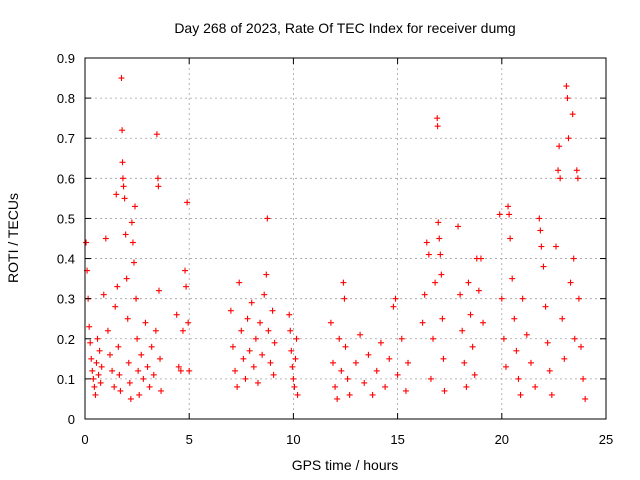 The height and width of the screenshot is (480, 640). What do you see at coordinates (345, 465) in the screenshot?
I see `x-axis-title: GPS time / hours` at bounding box center [345, 465].